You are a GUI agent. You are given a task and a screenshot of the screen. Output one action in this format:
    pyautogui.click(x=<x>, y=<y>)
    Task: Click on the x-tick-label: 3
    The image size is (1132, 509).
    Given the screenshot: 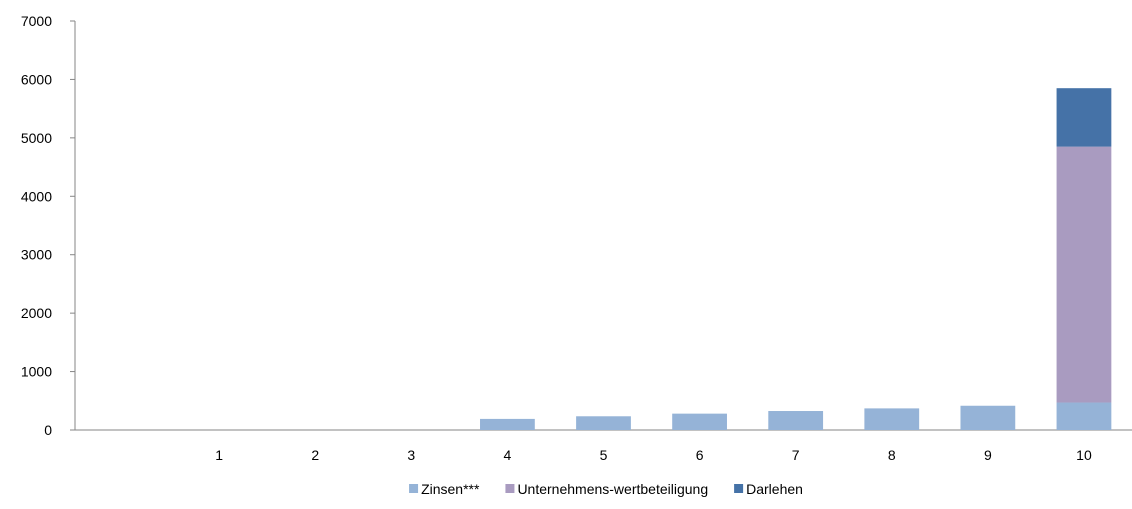 What is the action you would take?
    pyautogui.click(x=411, y=455)
    